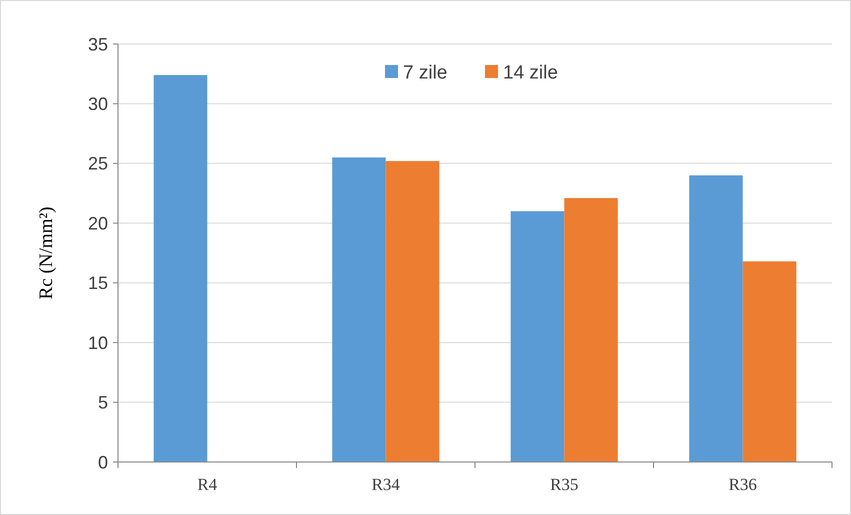 This screenshot has width=851, height=515. I want to click on legend-label: 7 zile, so click(425, 73).